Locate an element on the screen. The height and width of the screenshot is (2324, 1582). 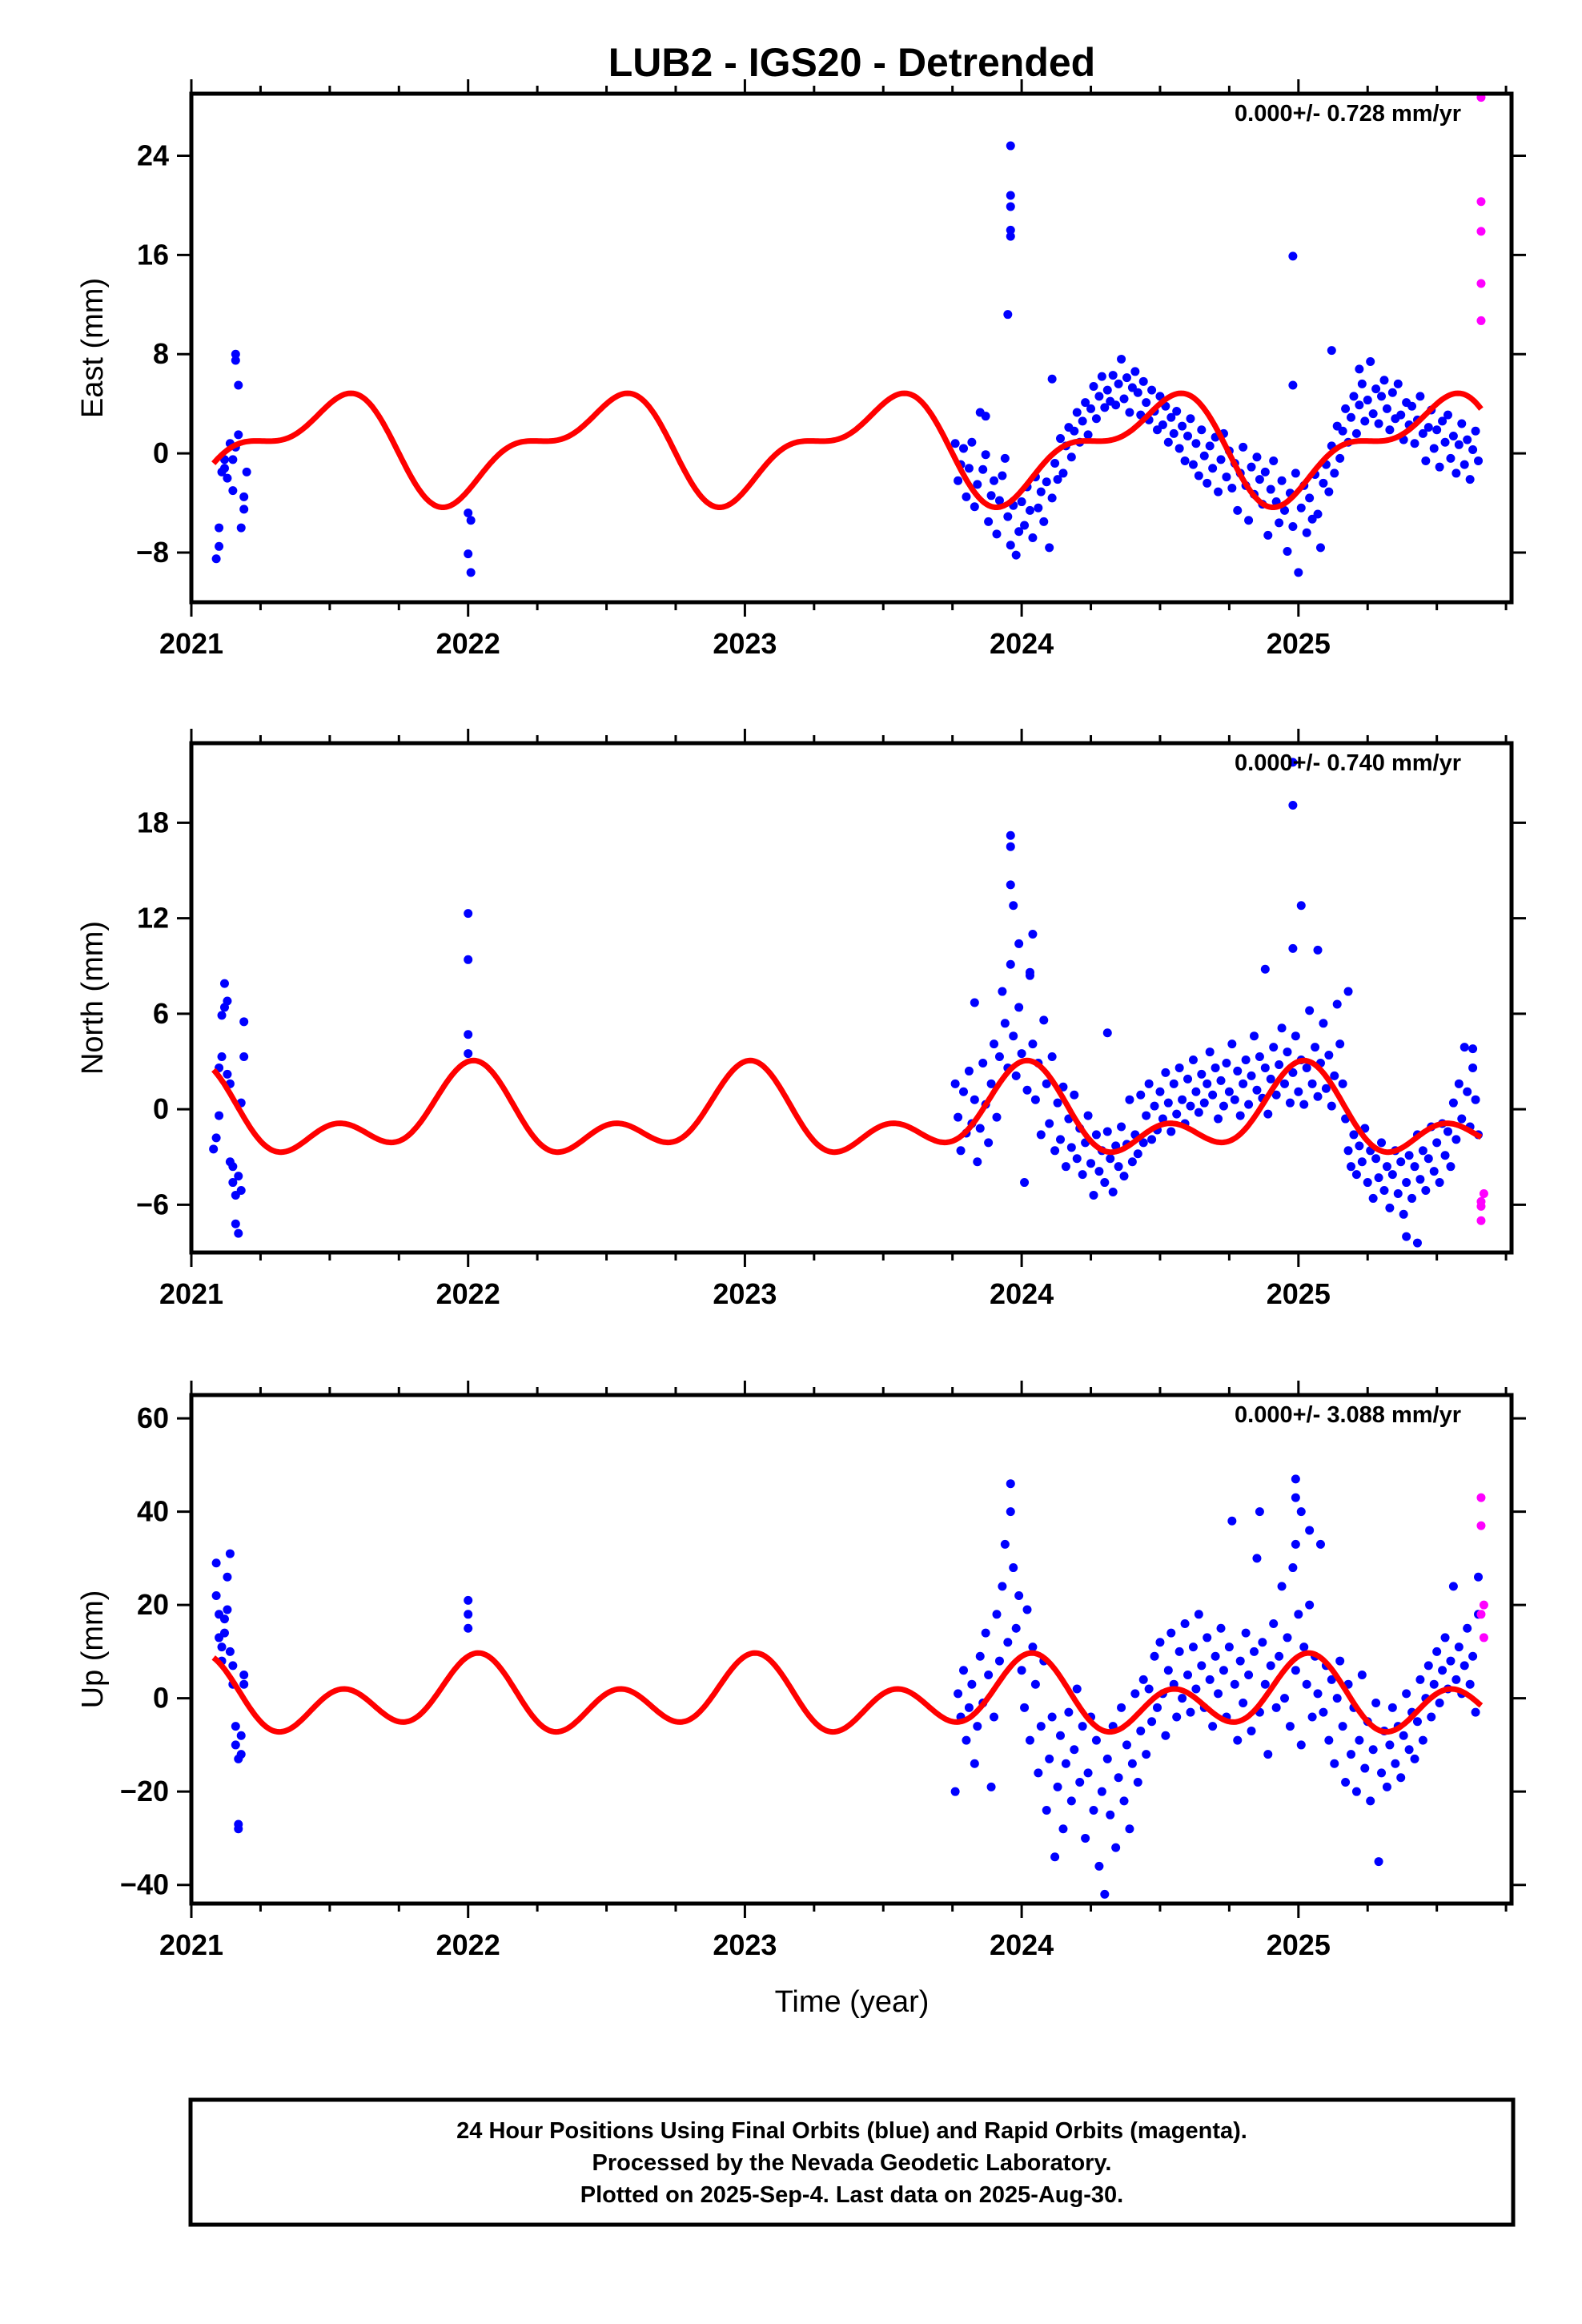
seasonal-model-line is located at coordinates (847, 1106).